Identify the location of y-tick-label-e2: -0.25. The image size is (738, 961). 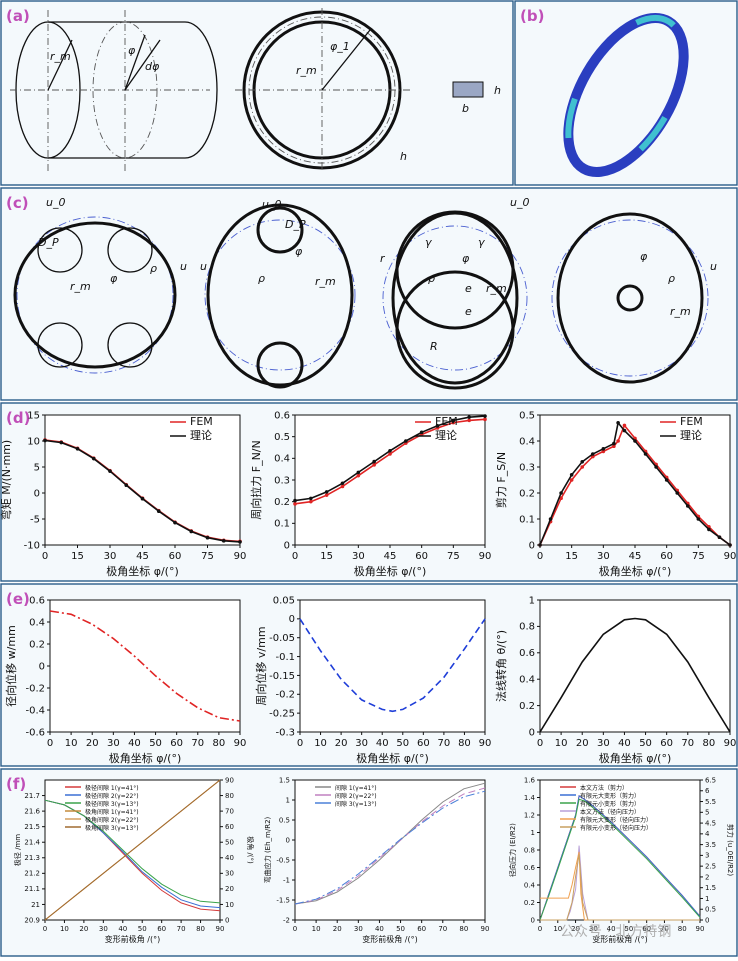
(282, 713).